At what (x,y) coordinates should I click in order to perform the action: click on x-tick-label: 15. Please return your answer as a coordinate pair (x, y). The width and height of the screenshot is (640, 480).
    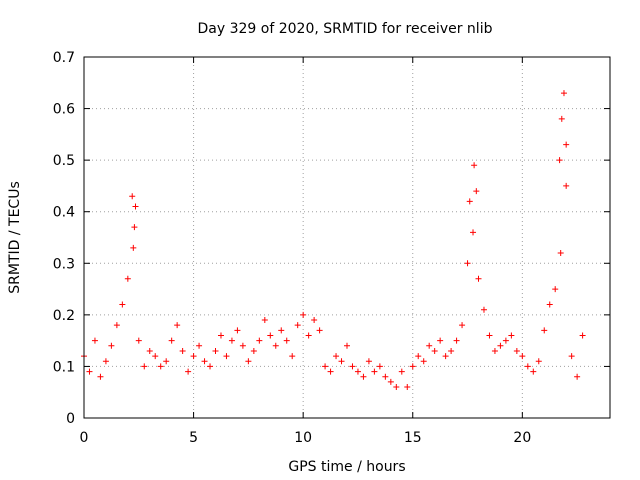
    Looking at the image, I should click on (413, 438).